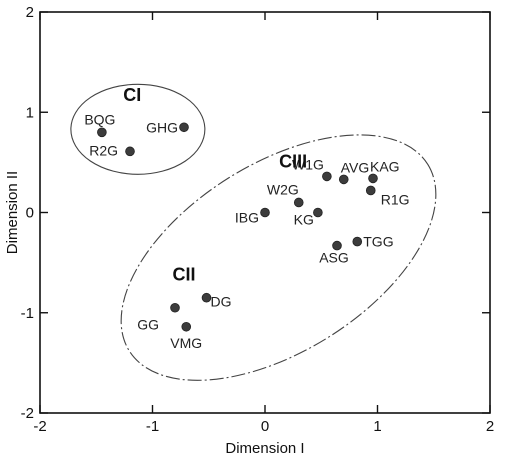  Describe the element at coordinates (318, 212) in the screenshot. I see `data-point-kg` at that location.